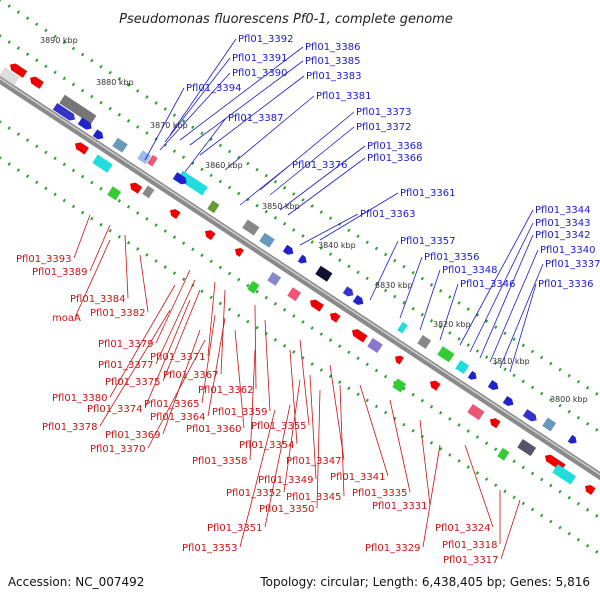  Describe the element at coordinates (384, 112) in the screenshot. I see `forward-gene-label: Pfl01_3373` at that location.